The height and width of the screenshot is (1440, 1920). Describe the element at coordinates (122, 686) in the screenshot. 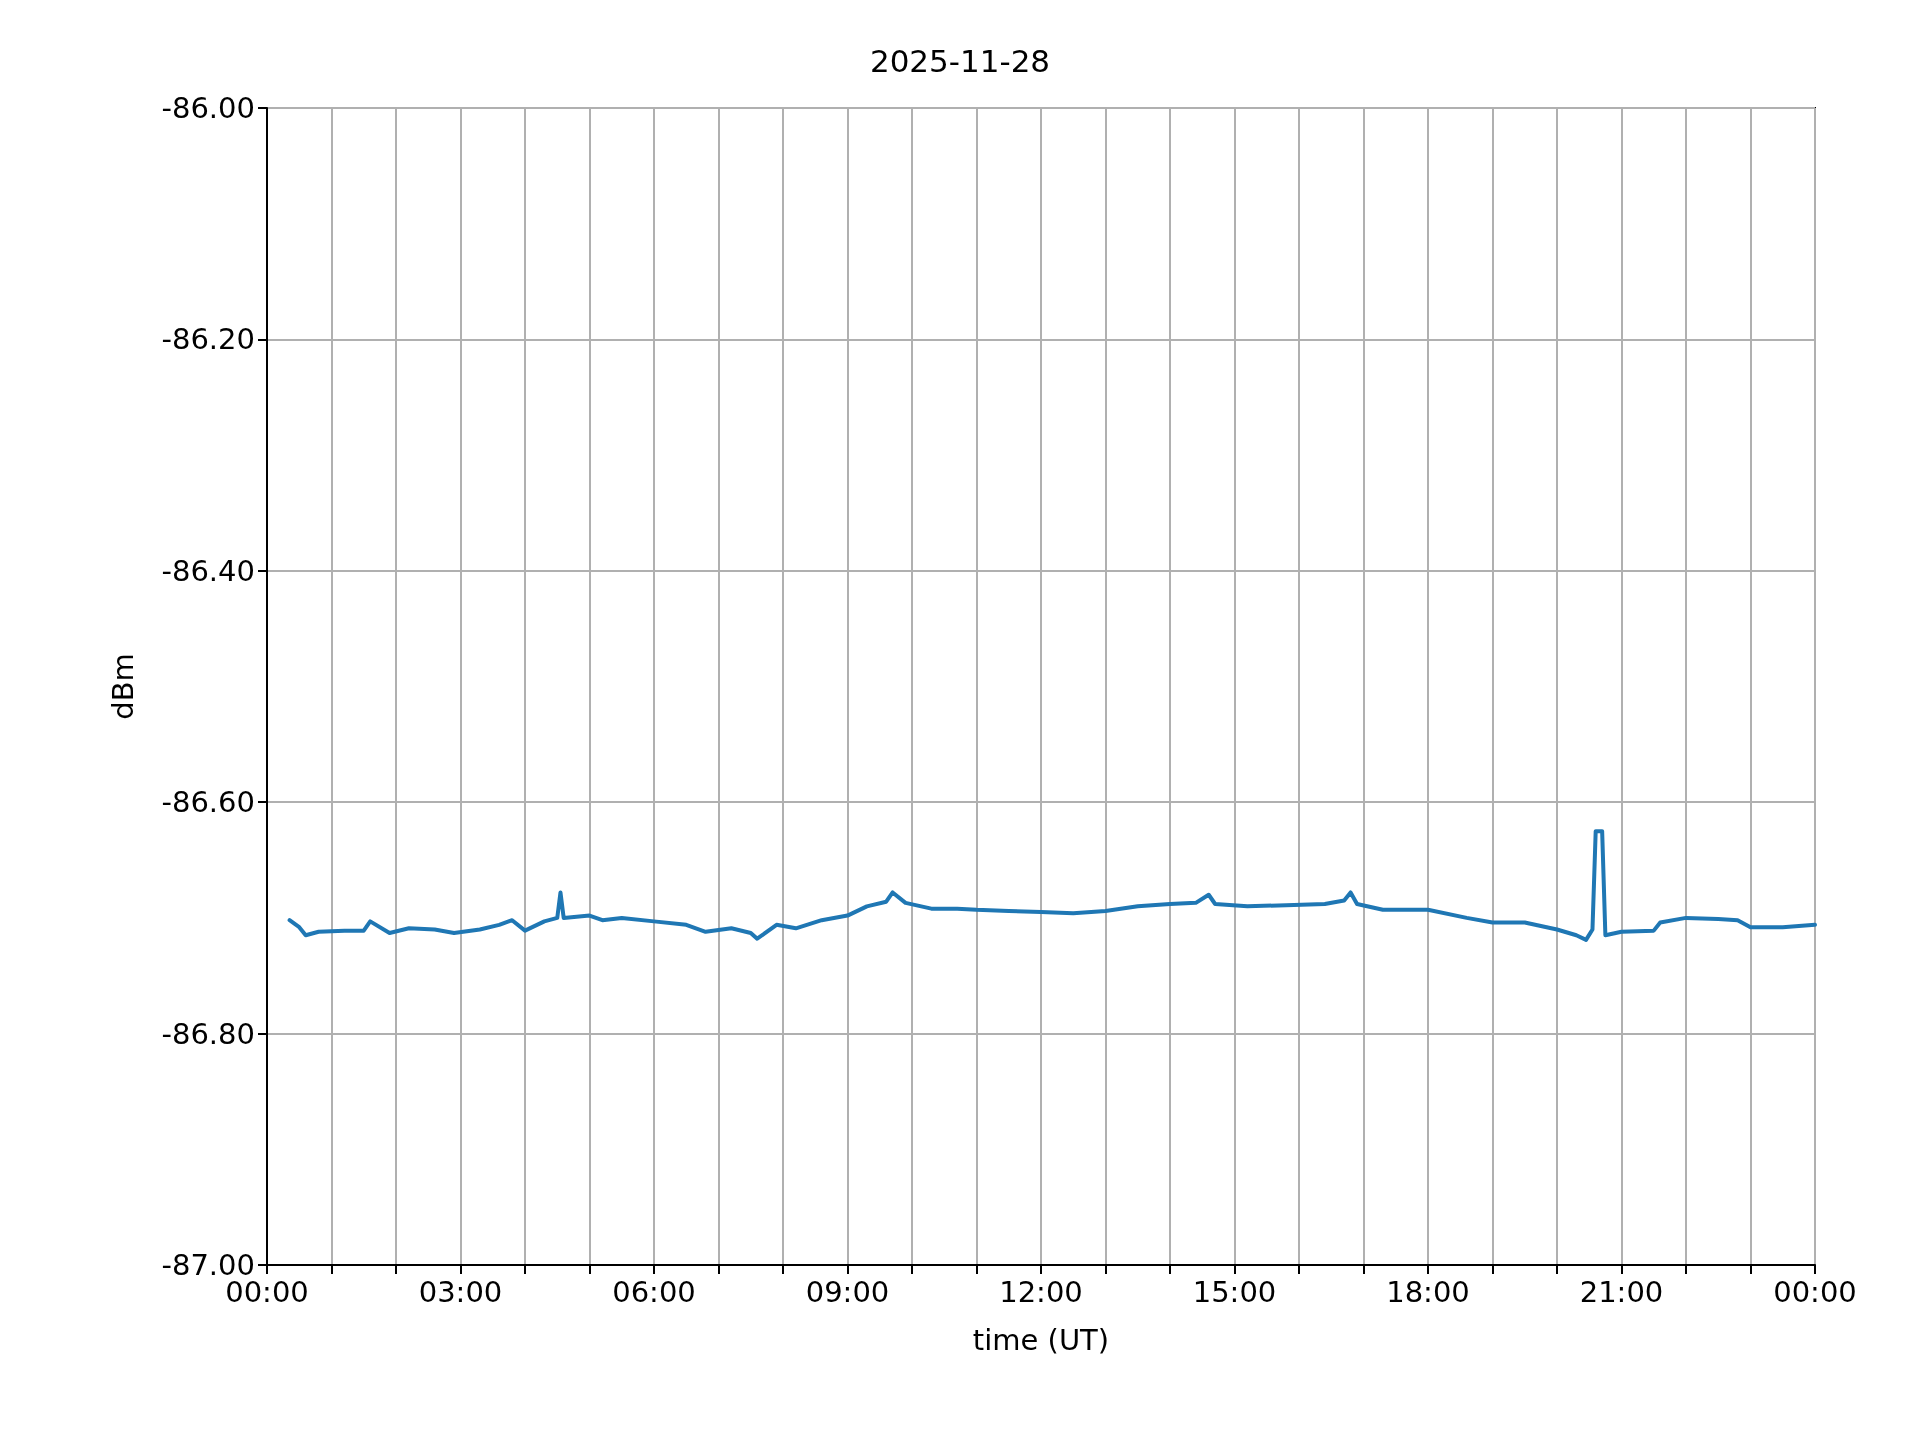

I see `y-axis-title: dBm` at that location.